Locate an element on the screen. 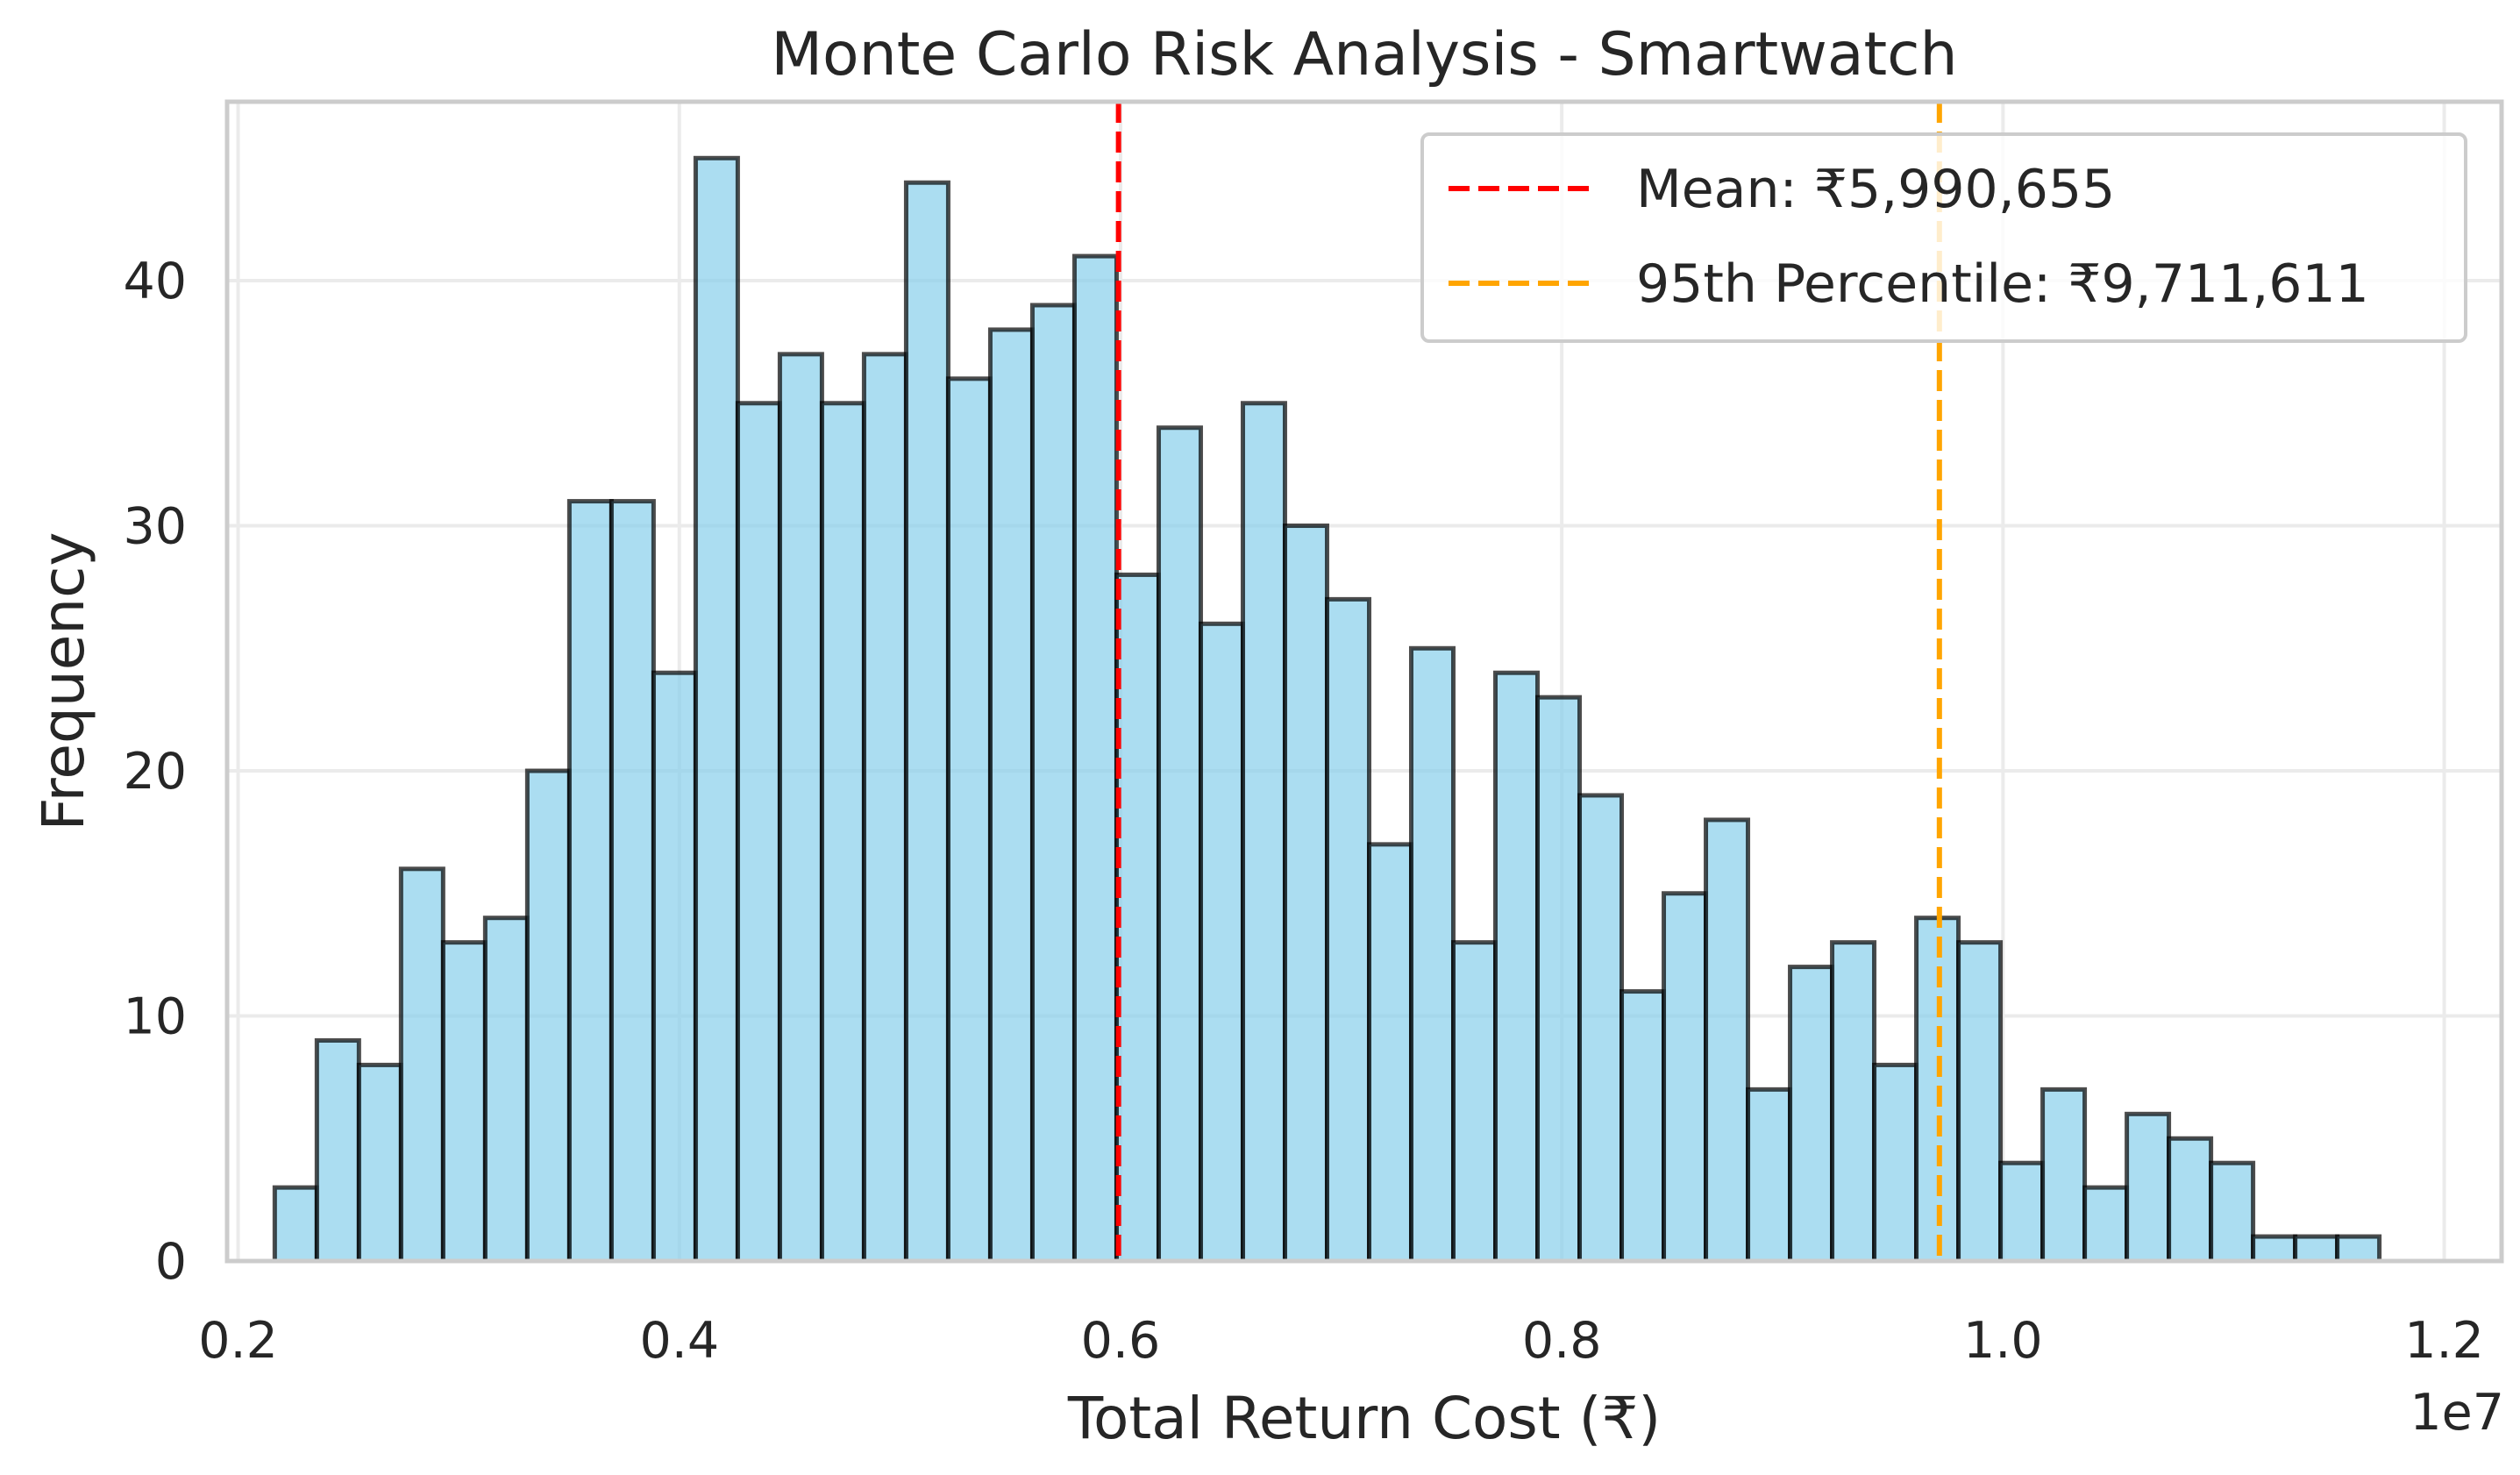 The height and width of the screenshot is (1475, 2520). legend-box is located at coordinates (1943, 237).